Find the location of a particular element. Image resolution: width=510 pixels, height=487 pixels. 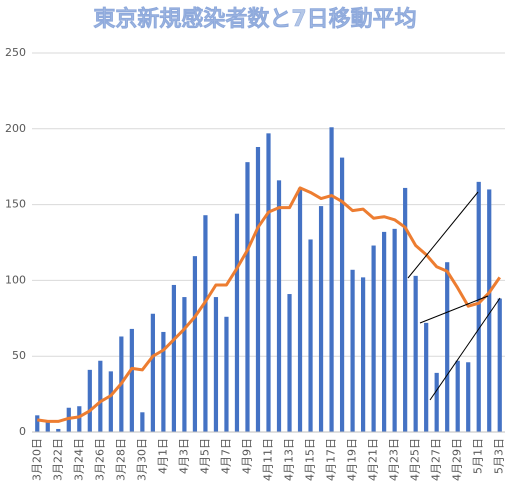

x-tick-label: 3月26日 is located at coordinates (99, 459).